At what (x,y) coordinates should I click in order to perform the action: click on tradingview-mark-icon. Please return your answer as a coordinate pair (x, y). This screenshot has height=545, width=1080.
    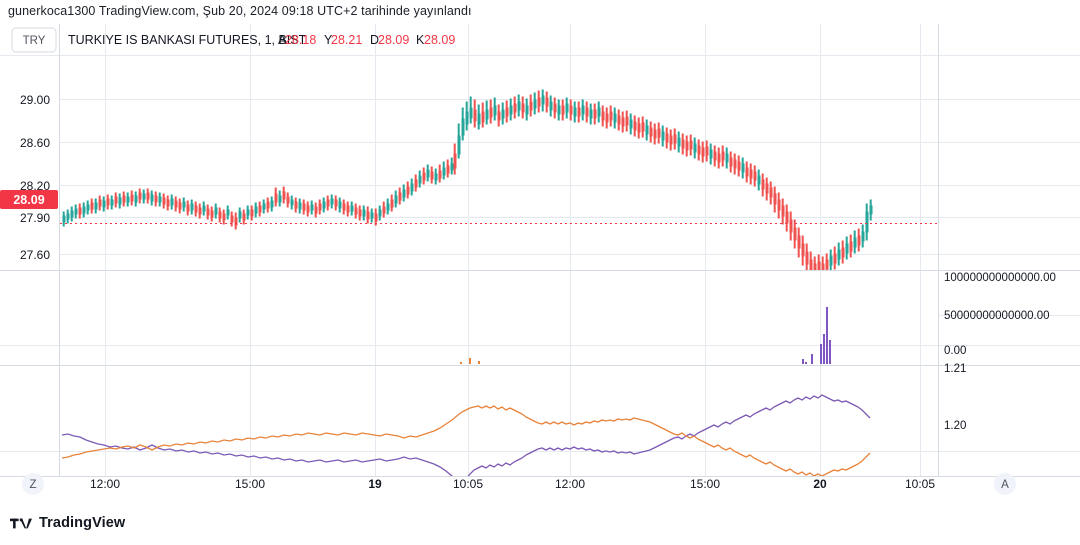
    Looking at the image, I should click on (21, 523).